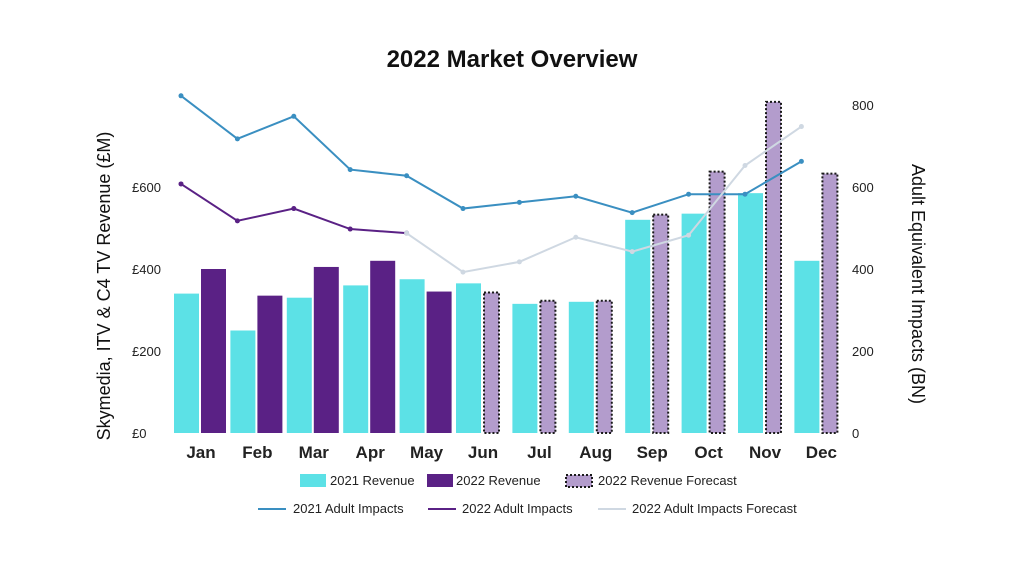  I want to click on y-tick-label: £0, so click(139, 433).